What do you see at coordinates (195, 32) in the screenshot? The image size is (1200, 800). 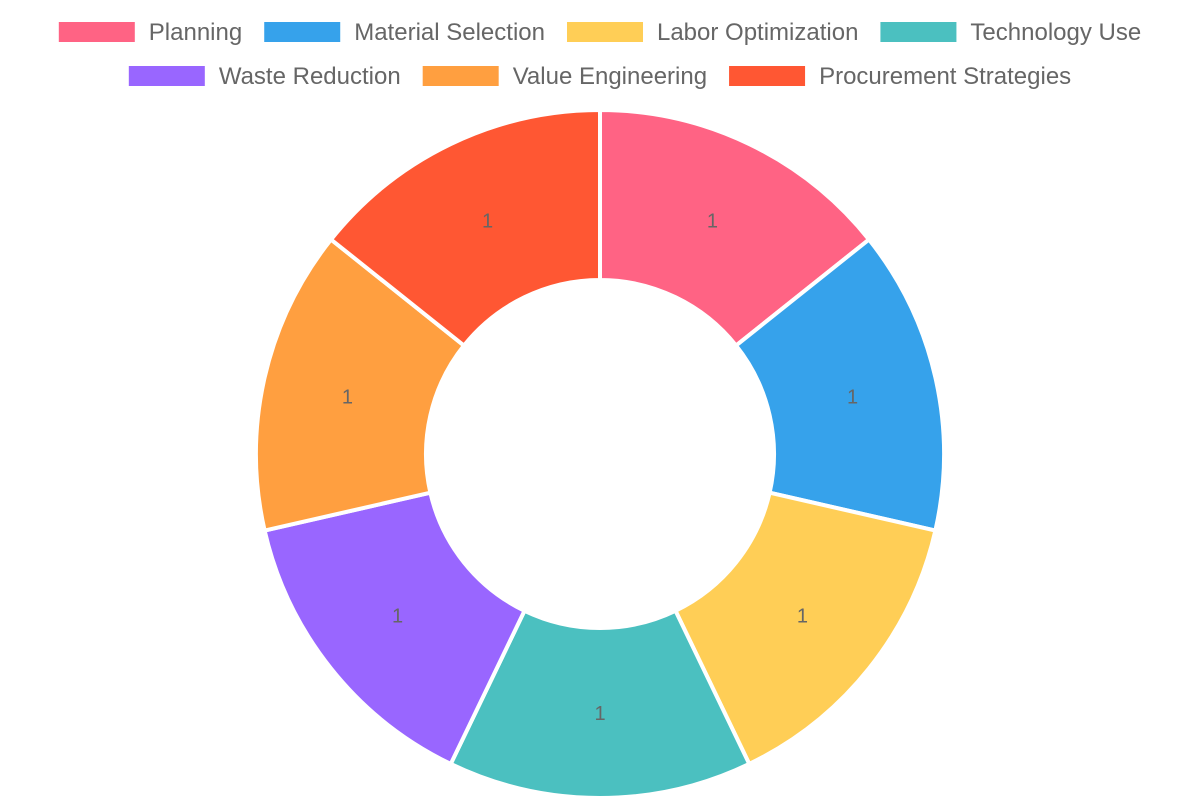 I see `legend-label: Planning` at bounding box center [195, 32].